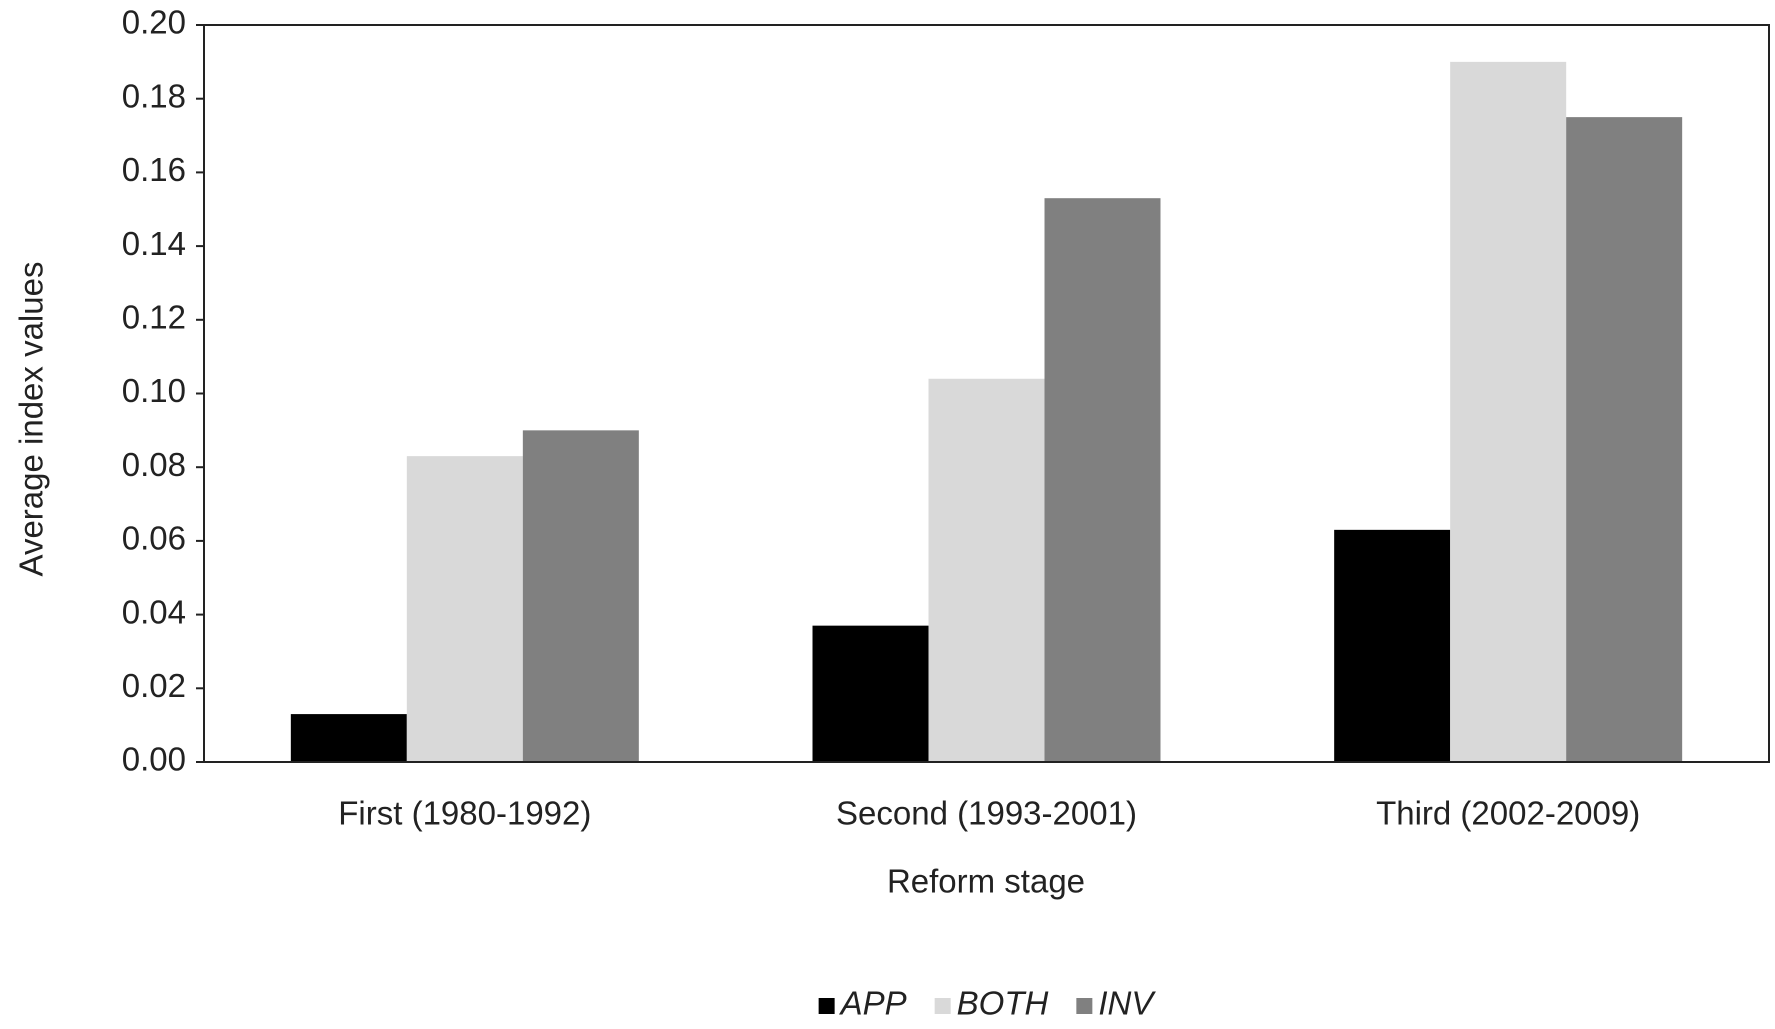 This screenshot has height=1029, width=1775. I want to click on y-axis-title: Average index values, so click(31, 419).